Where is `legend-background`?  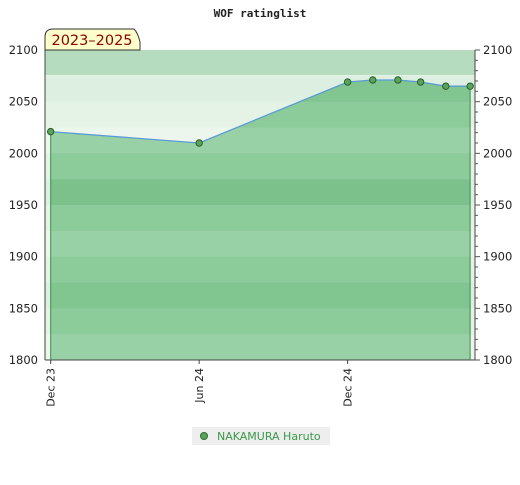 legend-background is located at coordinates (261, 436).